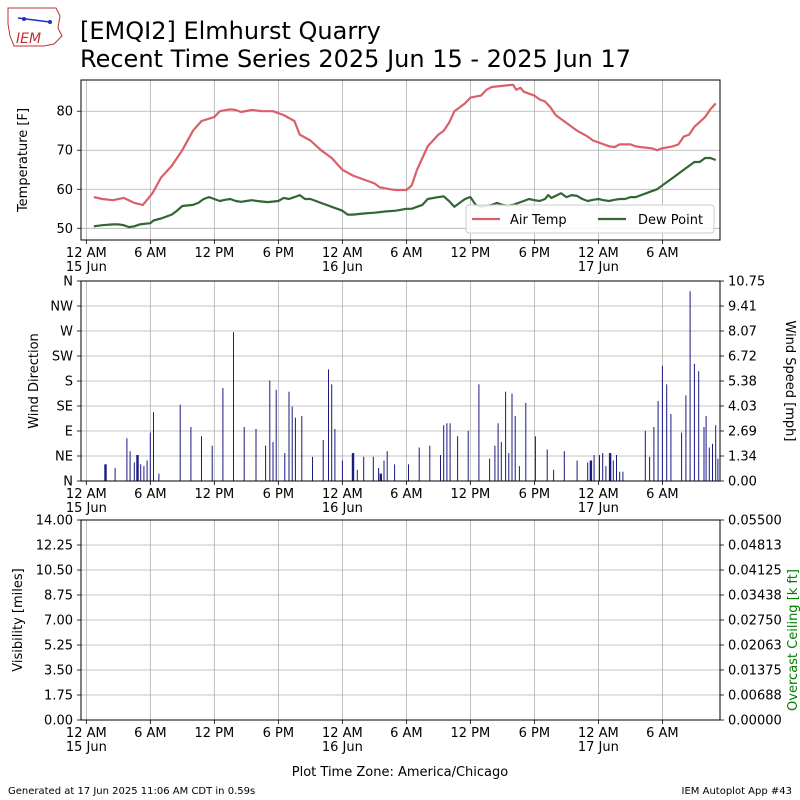 This screenshot has width=800, height=800. Describe the element at coordinates (64, 229) in the screenshot. I see `y-tick-label: 50` at that location.